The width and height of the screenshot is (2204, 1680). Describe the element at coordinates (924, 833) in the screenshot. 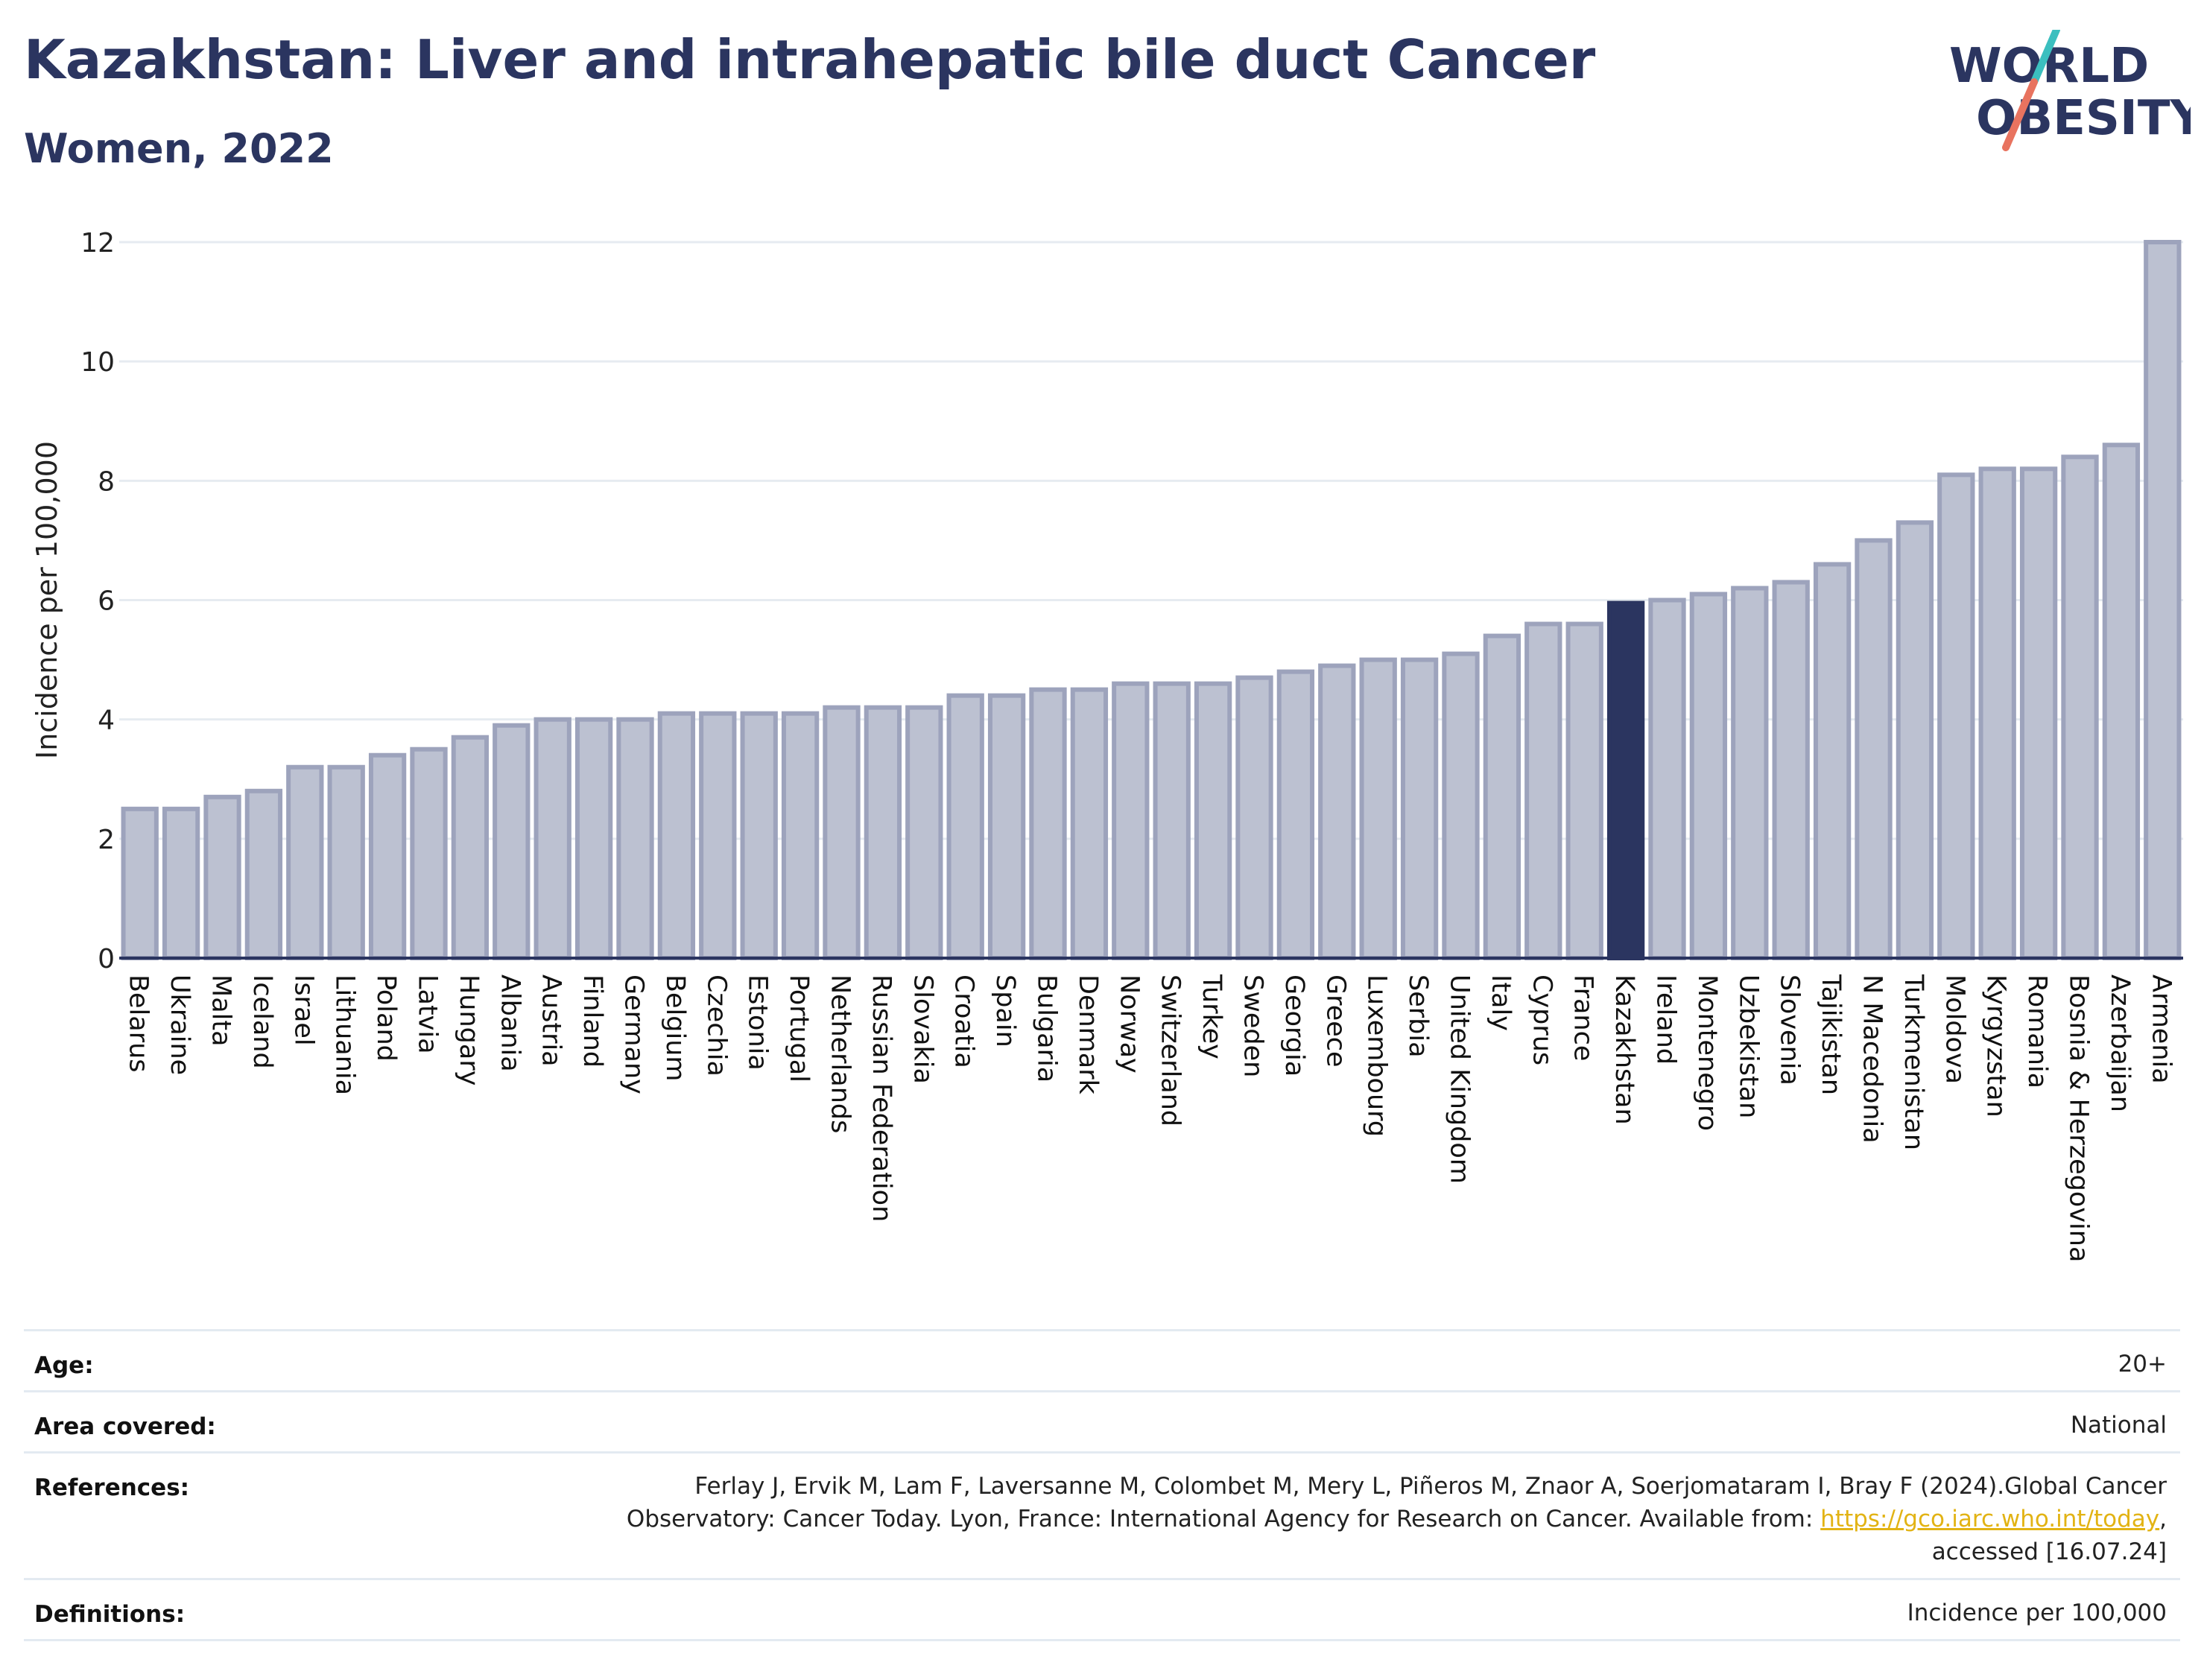

I see `bar-slovakia` at that location.